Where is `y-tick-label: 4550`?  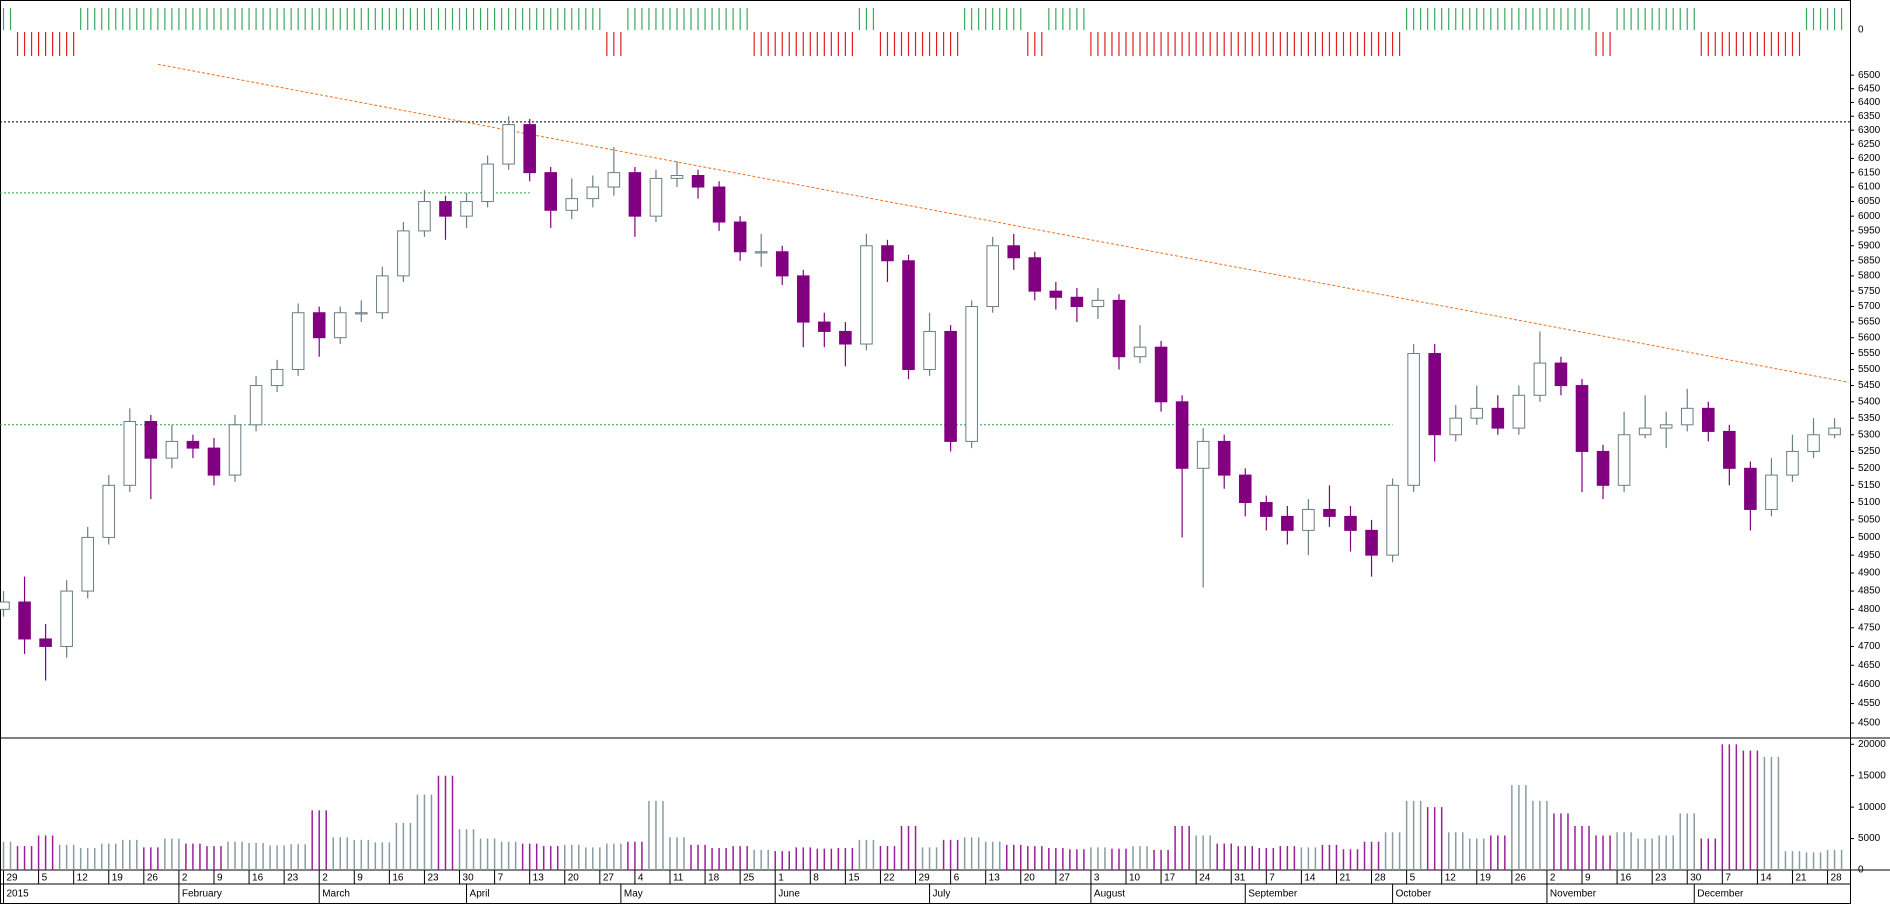
y-tick-label: 4550 is located at coordinates (1869, 703).